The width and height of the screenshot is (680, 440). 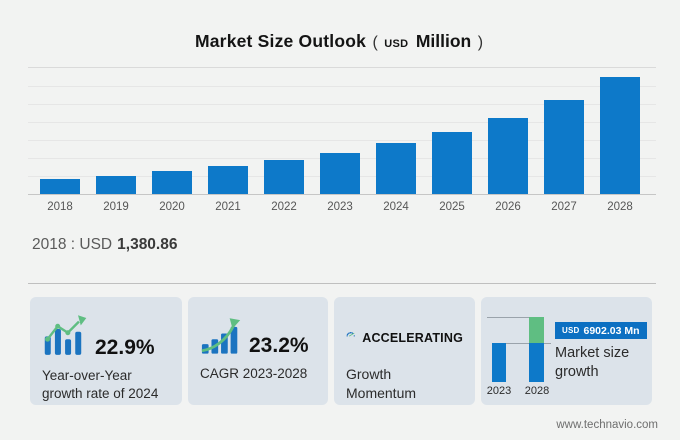 What do you see at coordinates (279, 345) in the screenshot?
I see `cagr-stat: 23.2%` at bounding box center [279, 345].